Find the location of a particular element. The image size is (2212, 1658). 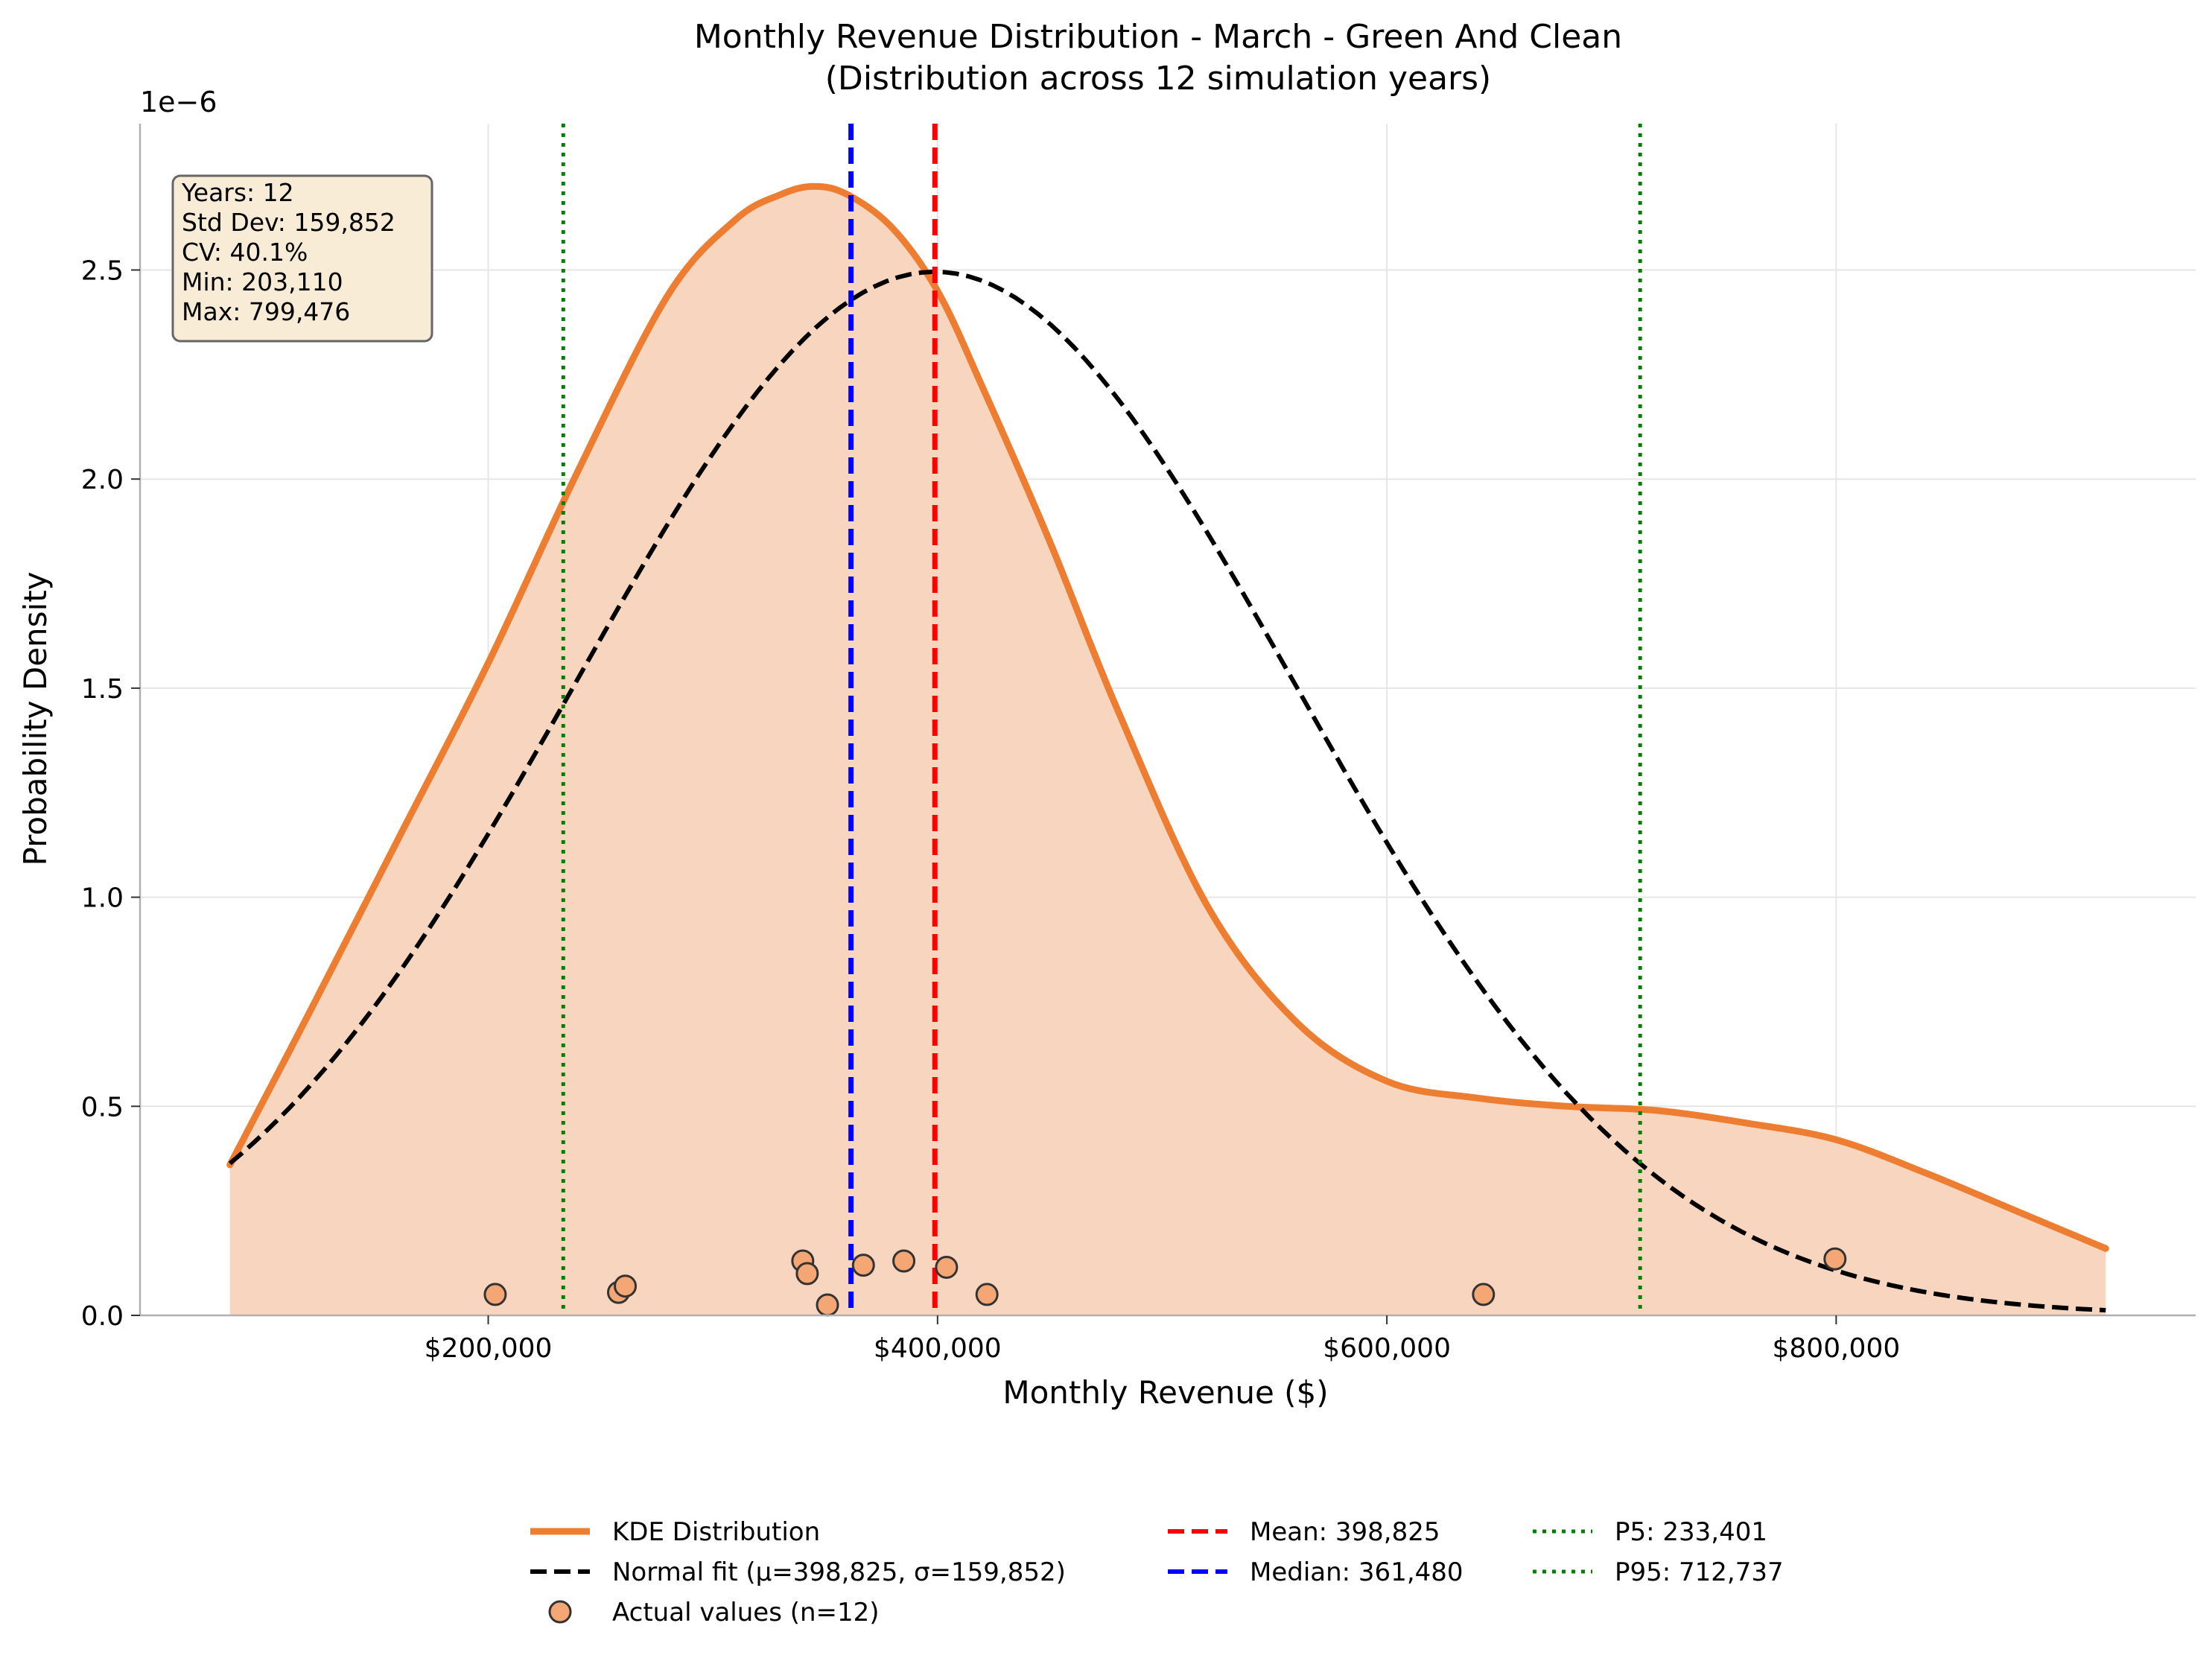

stats-box-line: Max: 799,476 is located at coordinates (266, 311).